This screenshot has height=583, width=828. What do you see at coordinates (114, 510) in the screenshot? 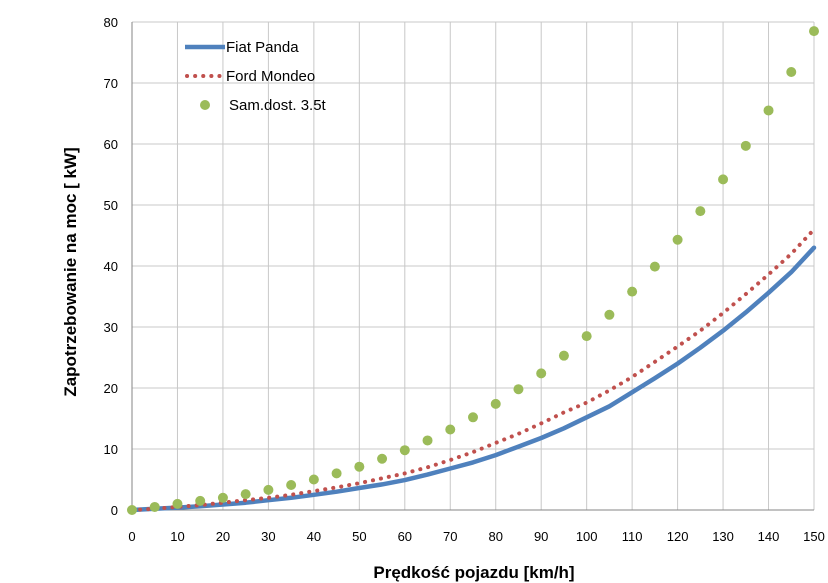
I see `y-tick-label: 0` at bounding box center [114, 510].